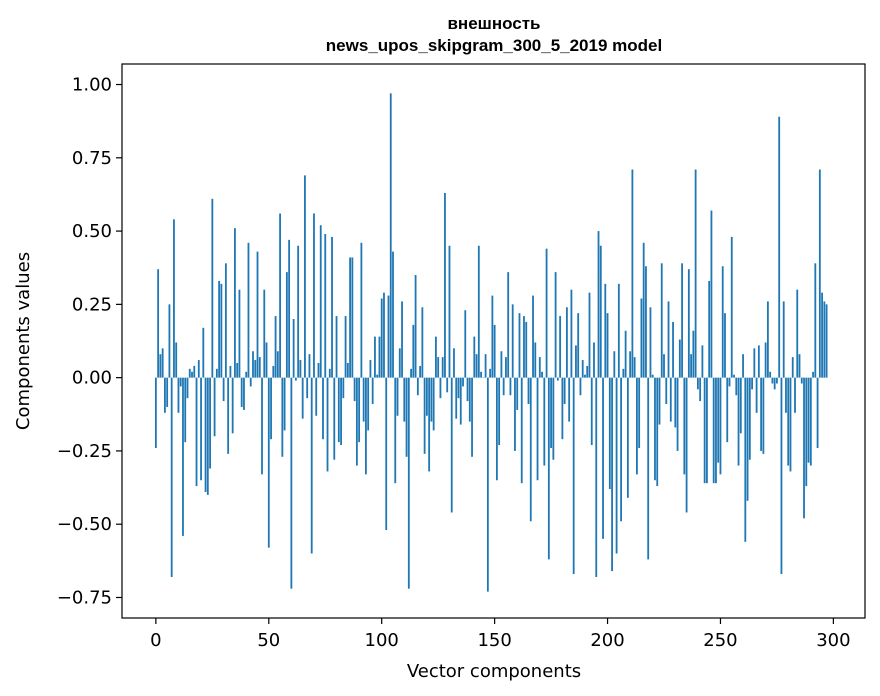 This screenshot has width=880, height=696. Describe the element at coordinates (268, 640) in the screenshot. I see `x-tick-label: 50` at that location.